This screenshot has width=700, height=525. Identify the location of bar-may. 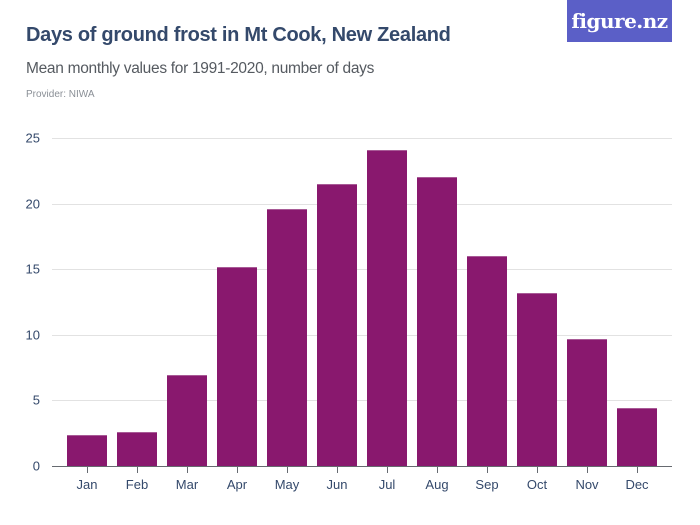
(287, 337).